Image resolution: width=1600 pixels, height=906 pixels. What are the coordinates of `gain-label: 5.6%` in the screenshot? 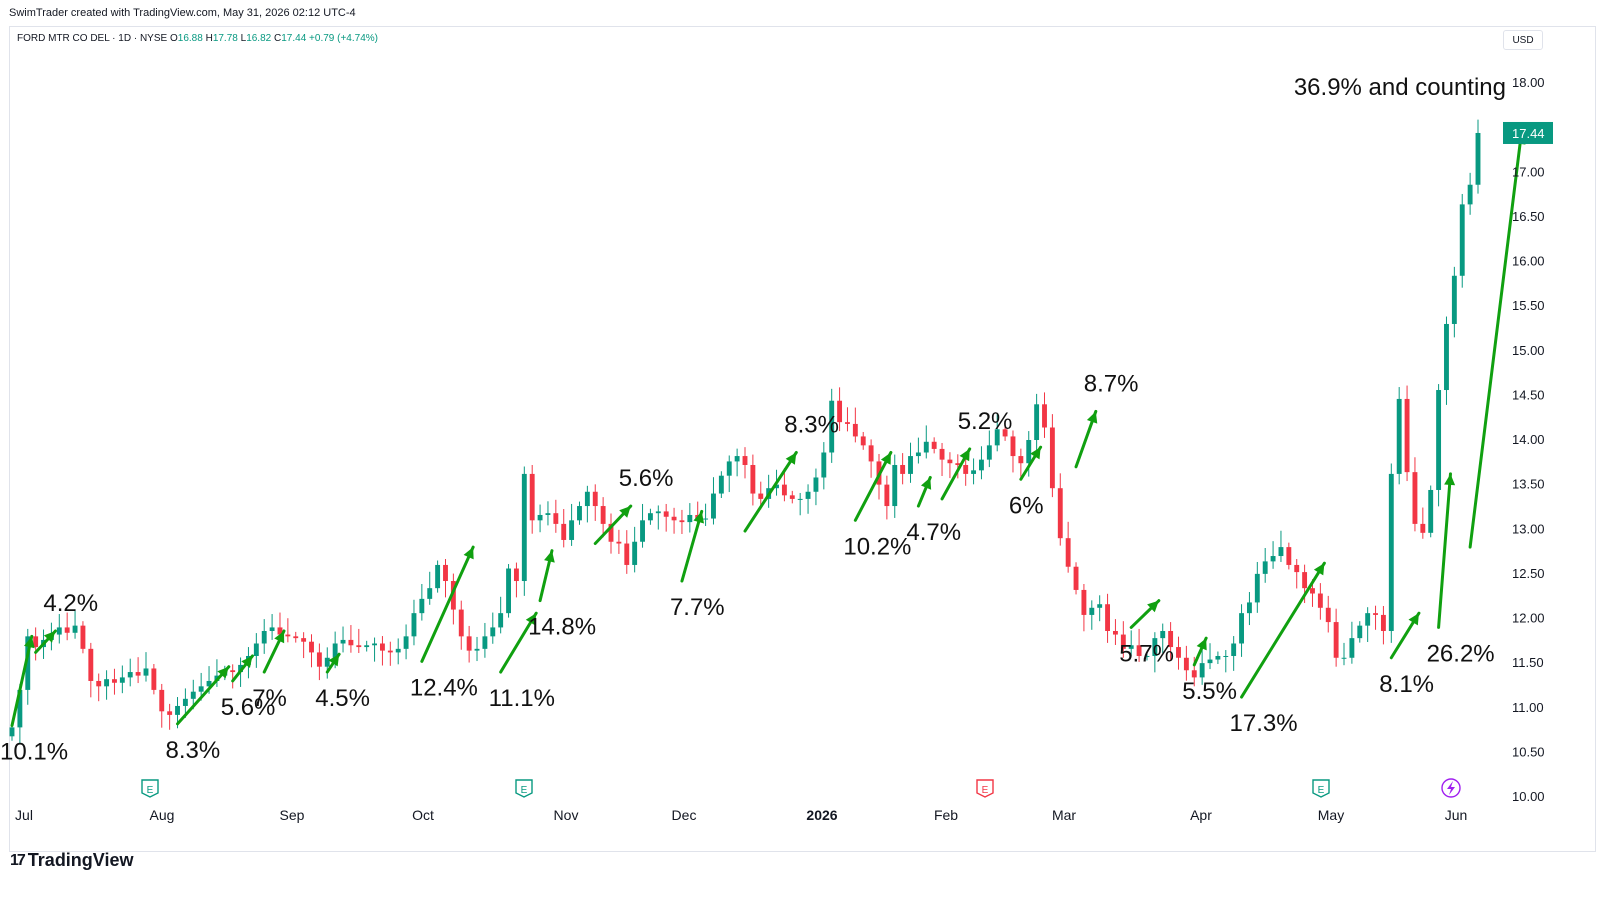 It's located at (248, 707).